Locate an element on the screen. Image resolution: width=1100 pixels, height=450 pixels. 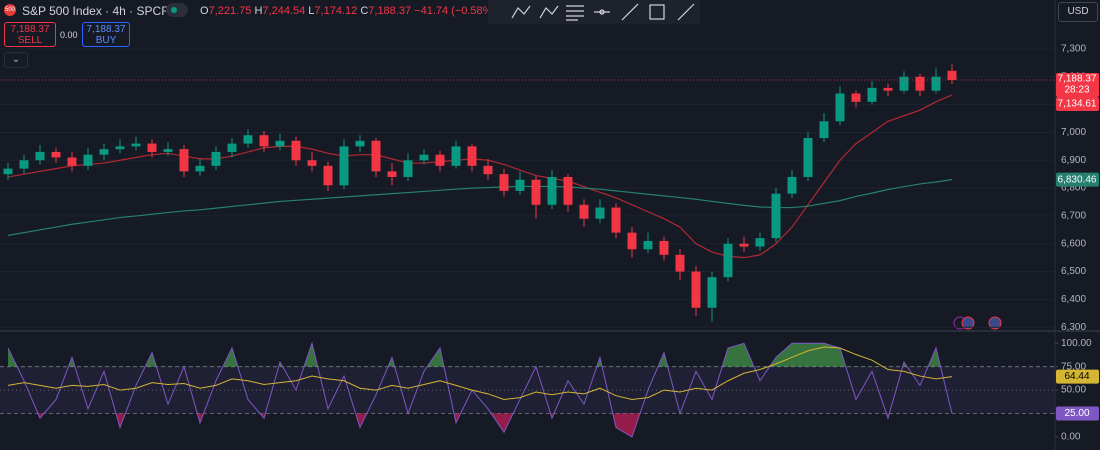
sell-button: 7,188.37 SELL is located at coordinates (30, 34).